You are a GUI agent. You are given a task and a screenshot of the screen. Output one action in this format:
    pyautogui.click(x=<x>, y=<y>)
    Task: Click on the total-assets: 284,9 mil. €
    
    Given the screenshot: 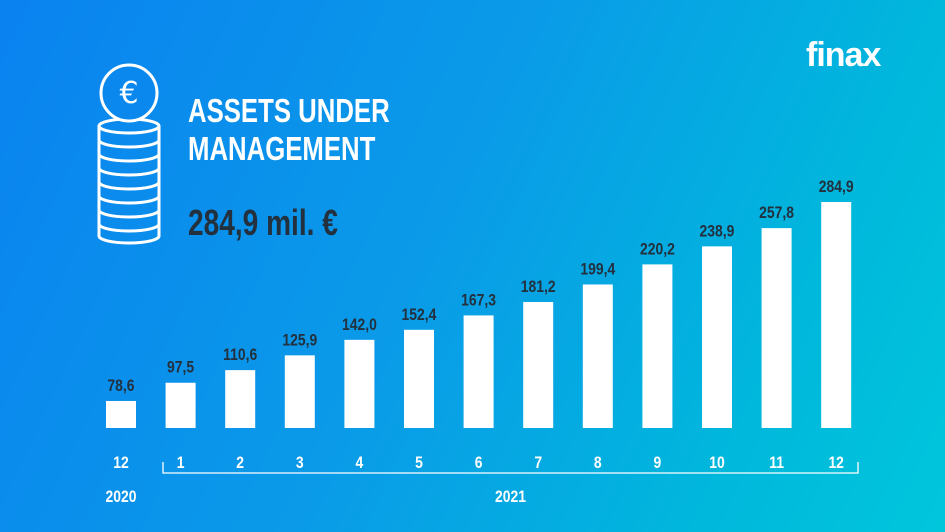 What is the action you would take?
    pyautogui.click(x=284, y=223)
    